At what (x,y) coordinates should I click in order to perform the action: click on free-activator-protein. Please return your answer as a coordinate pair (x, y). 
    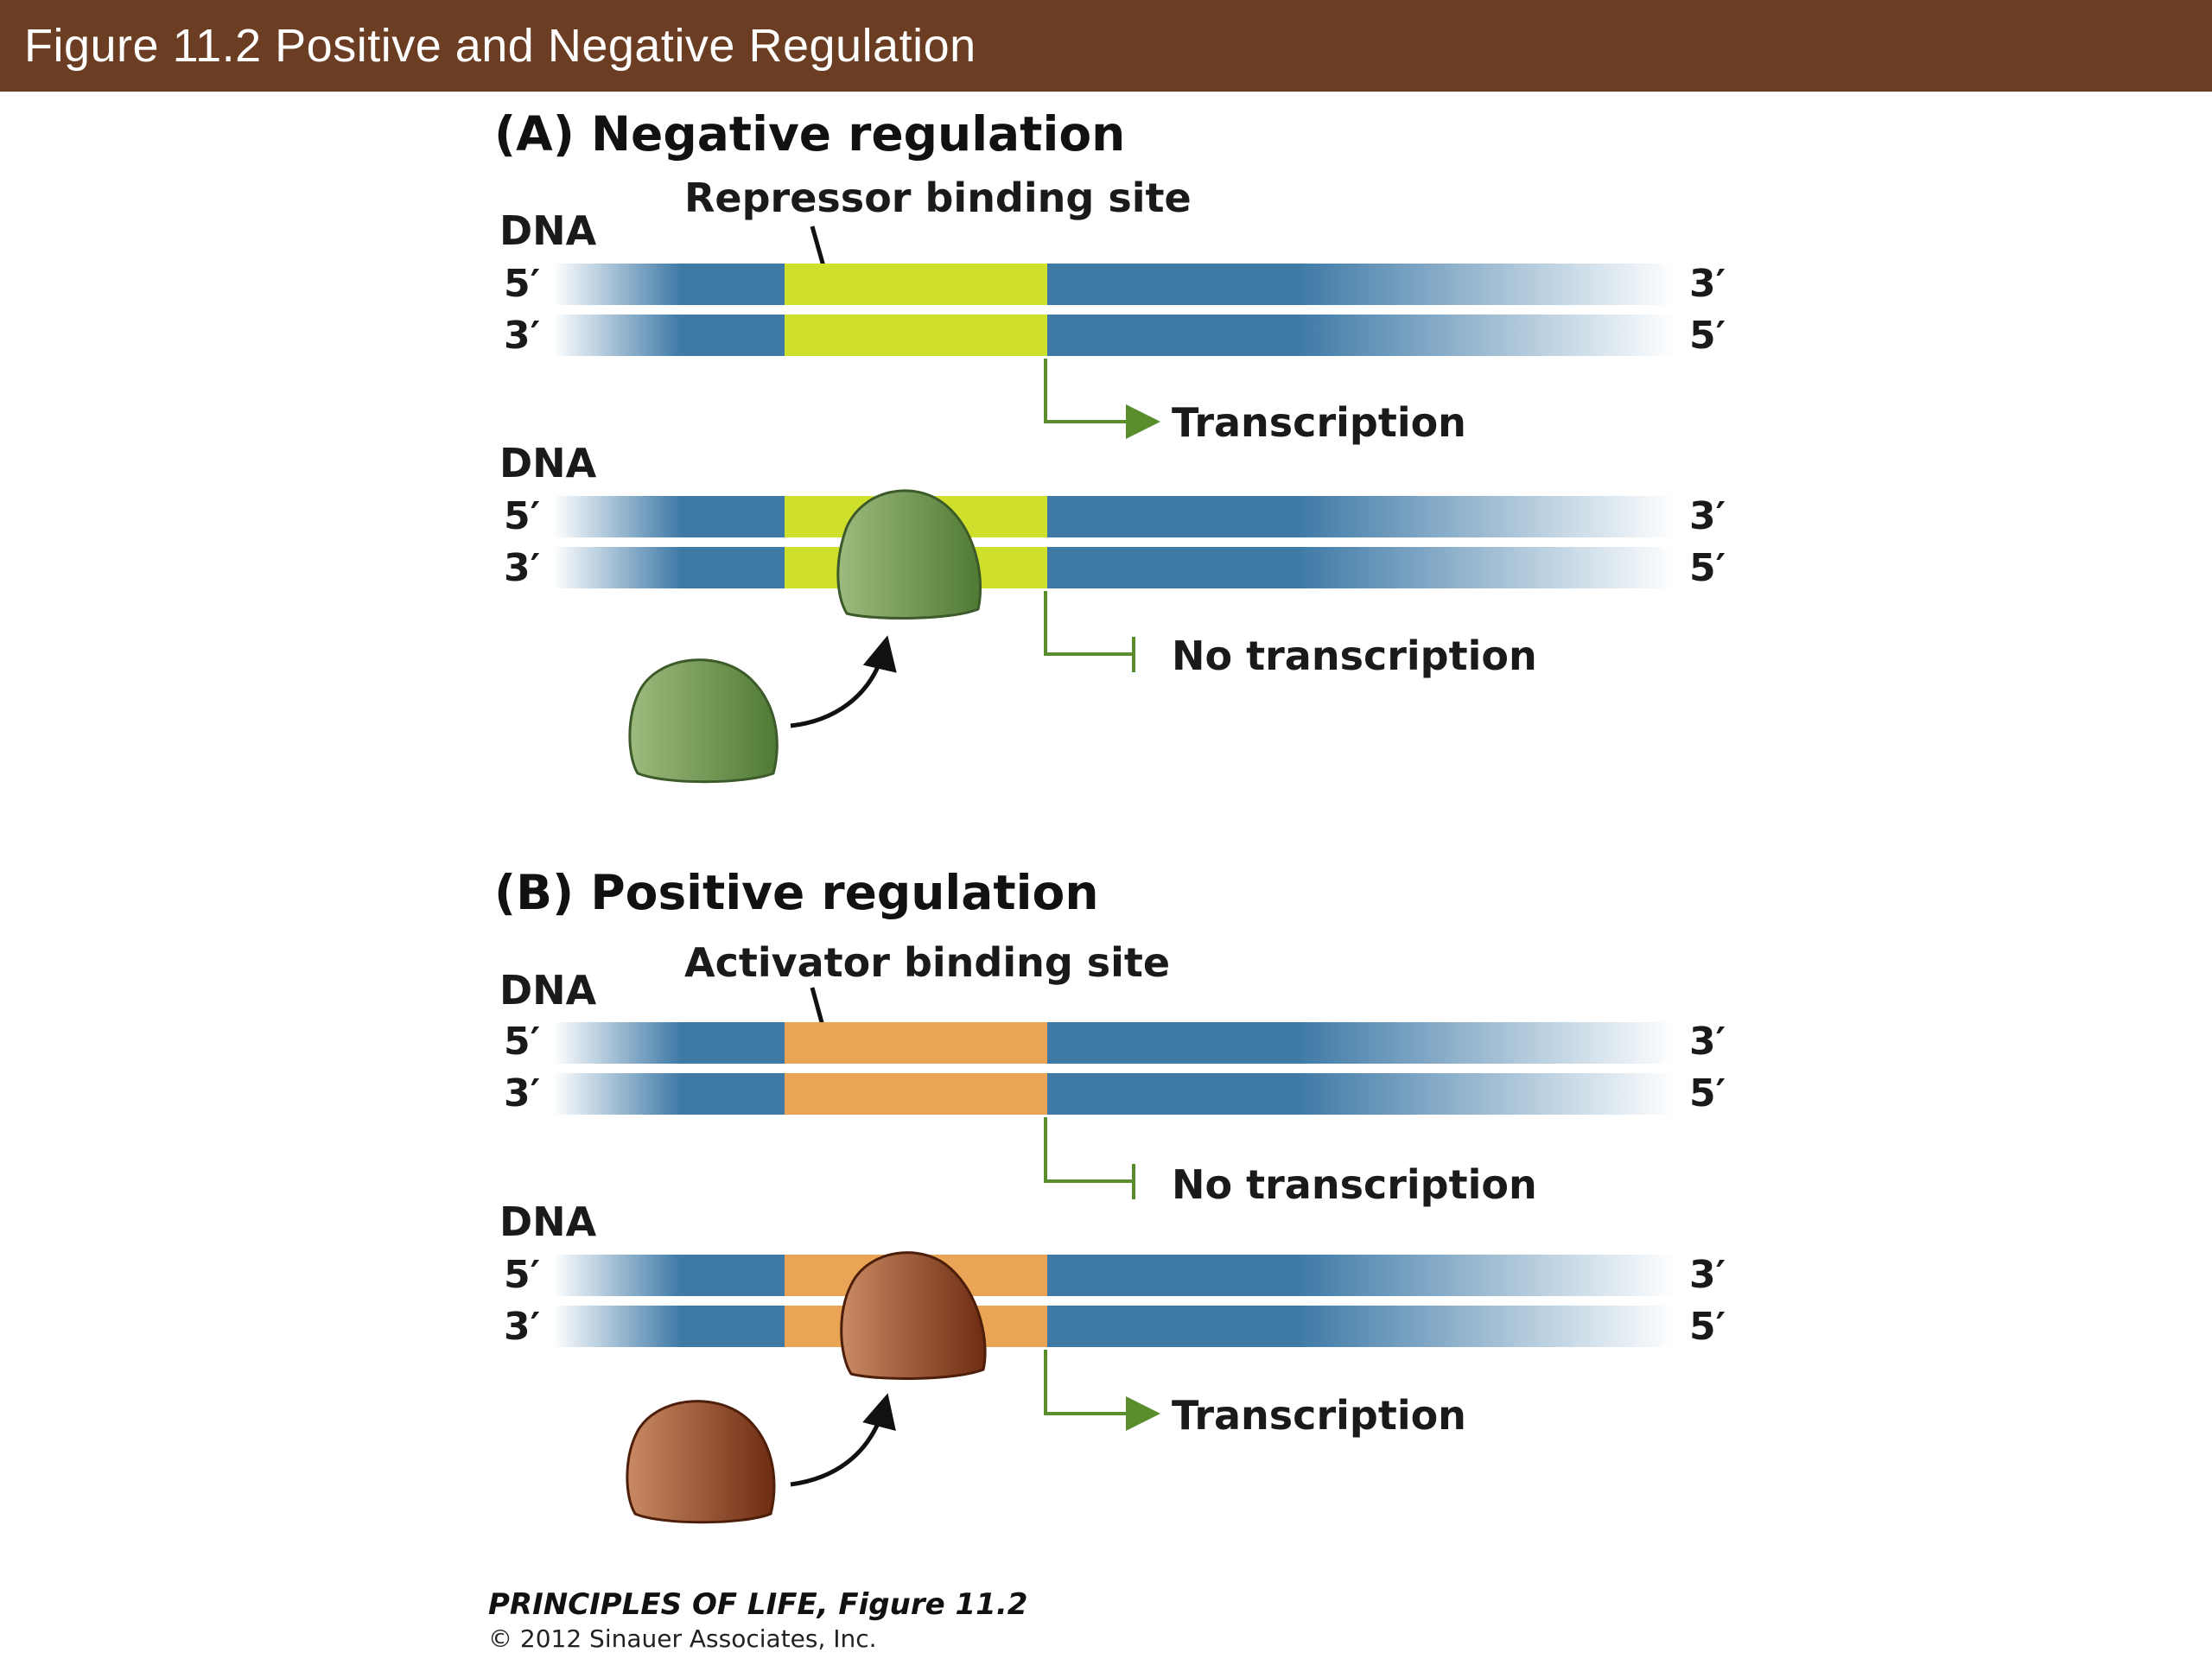
    Looking at the image, I should click on (701, 1462).